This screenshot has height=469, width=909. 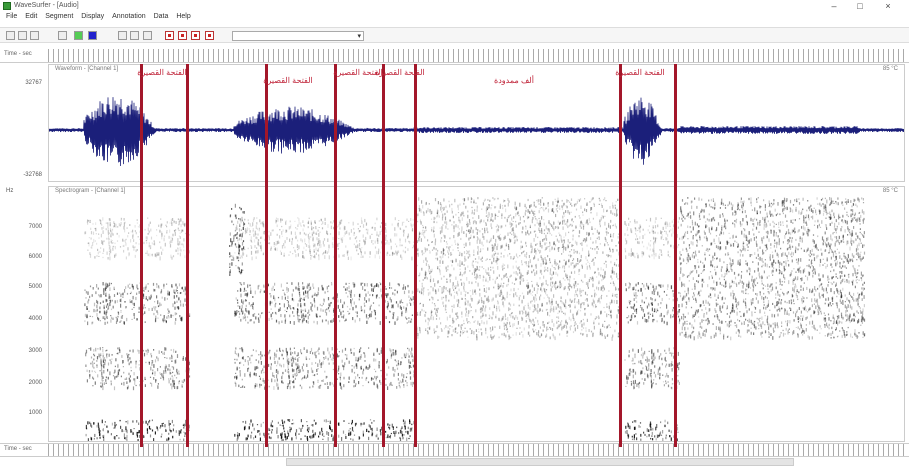 What do you see at coordinates (134, 35) in the screenshot?
I see `zoom-icon` at bounding box center [134, 35].